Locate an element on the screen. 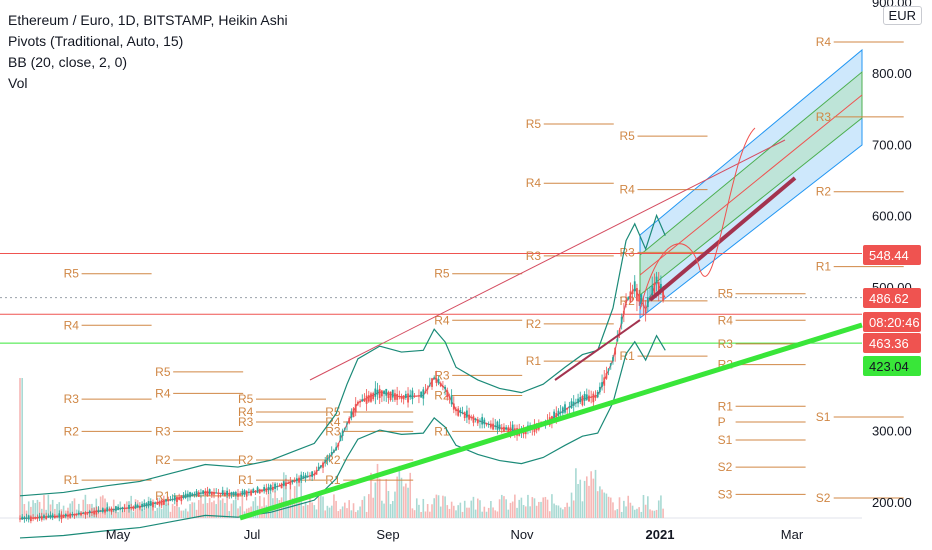 The height and width of the screenshot is (550, 932). pivot-label: R3 is located at coordinates (534, 256).